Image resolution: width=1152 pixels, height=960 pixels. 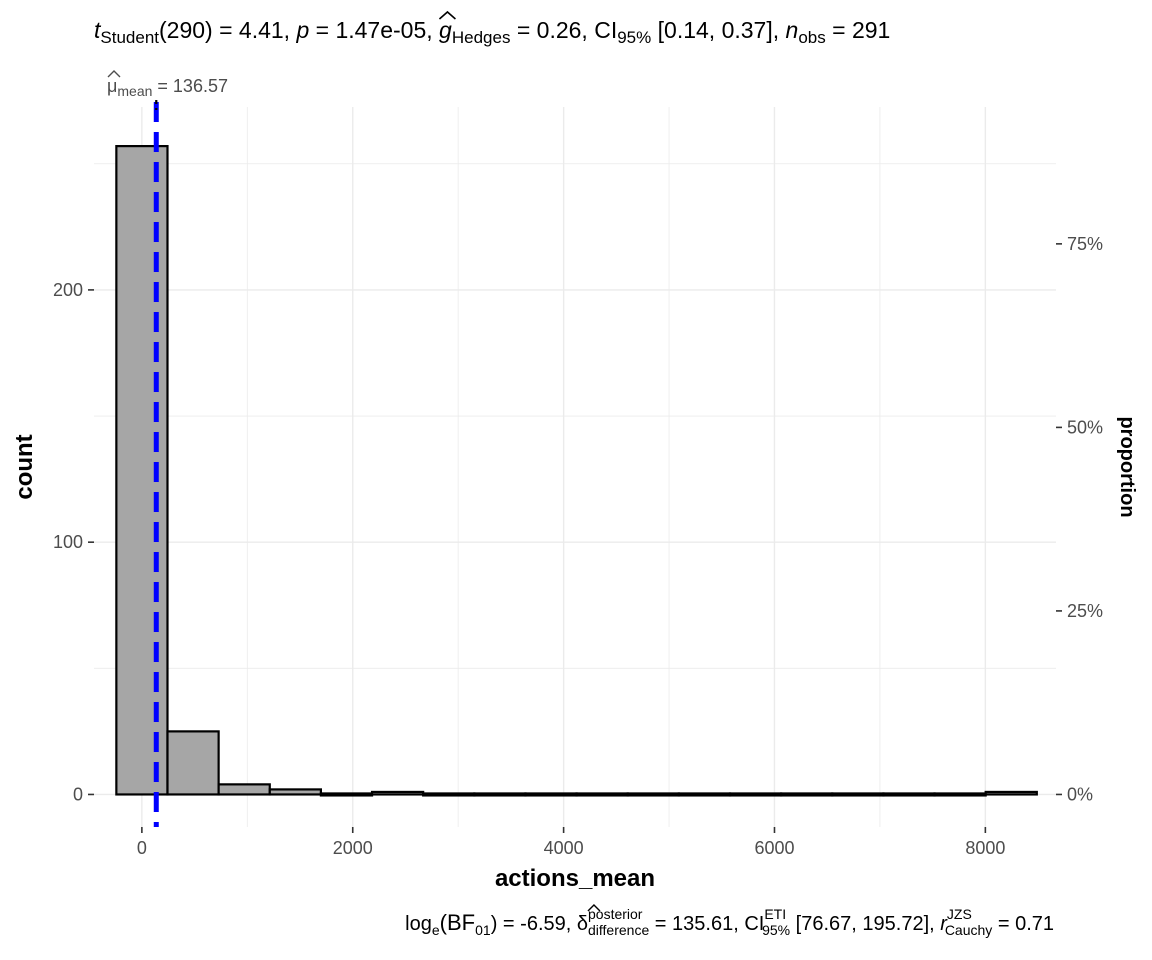 I want to click on secondary-y-axis: 0% 25% 50% 75%, so click(x=1079, y=519).